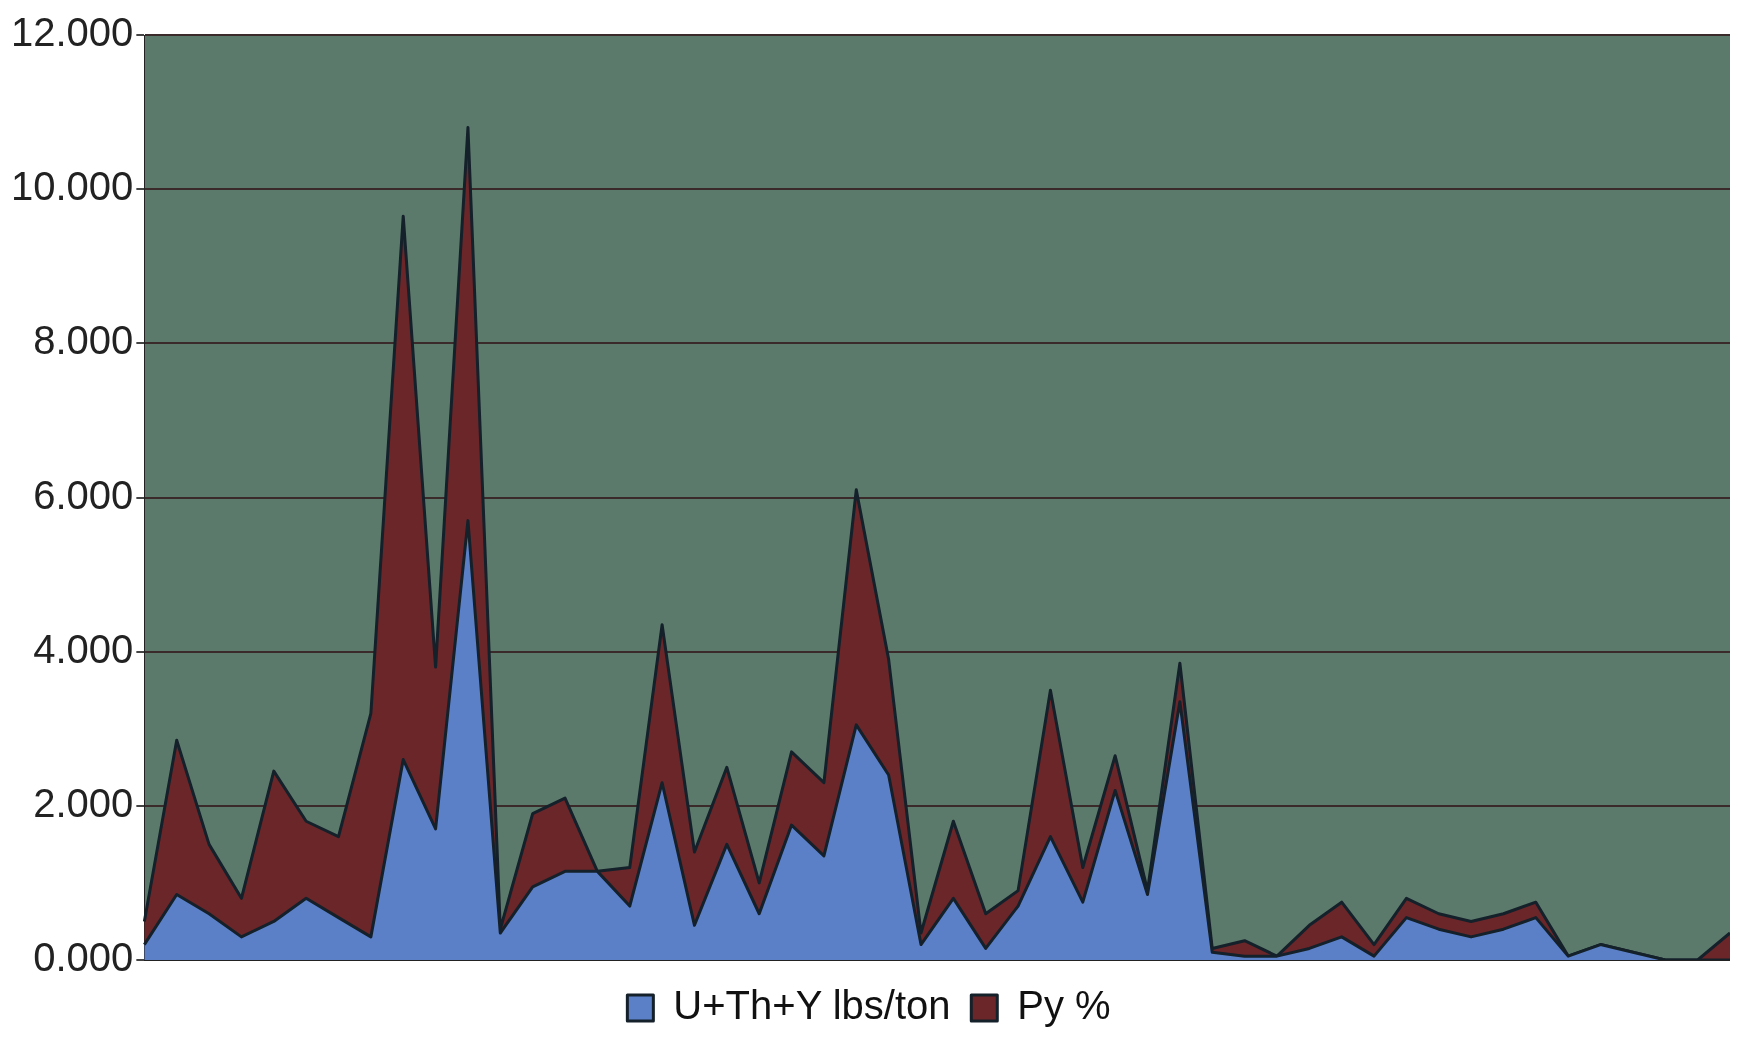 This screenshot has width=1738, height=1050. What do you see at coordinates (83, 957) in the screenshot?
I see `y-tick-label: 0.000` at bounding box center [83, 957].